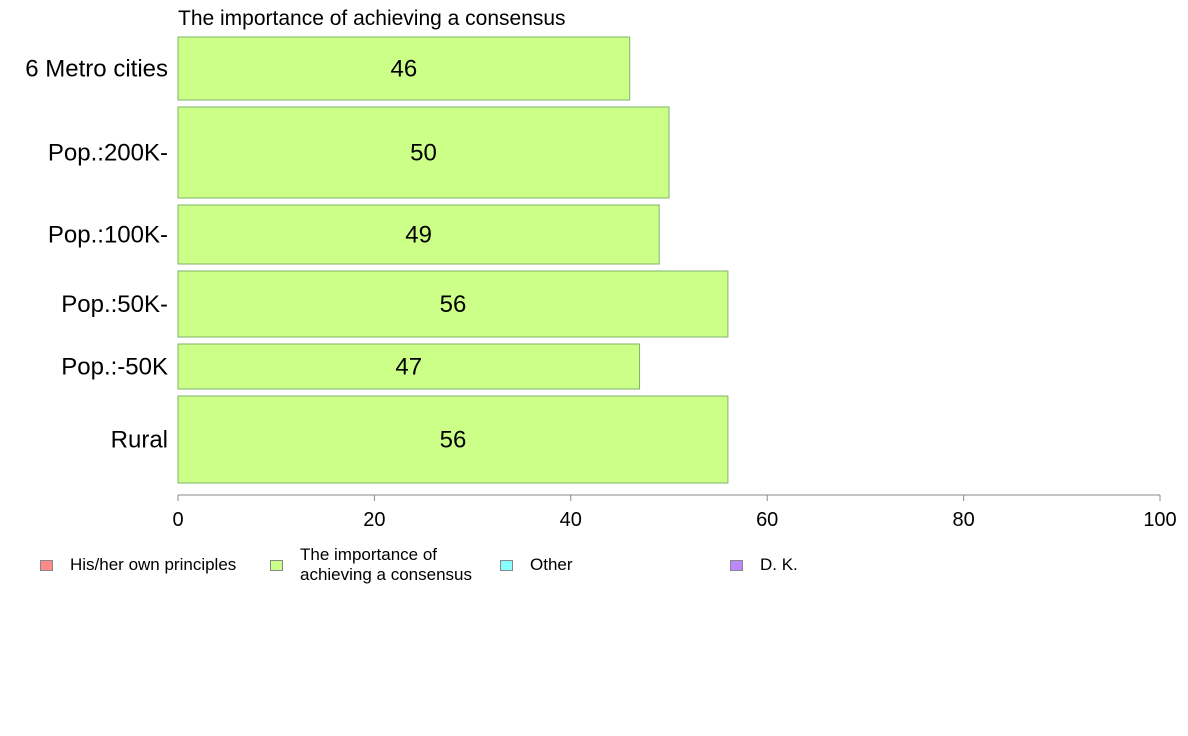 This screenshot has width=1188, height=736. I want to click on legend-label-other: Other, so click(551, 564).